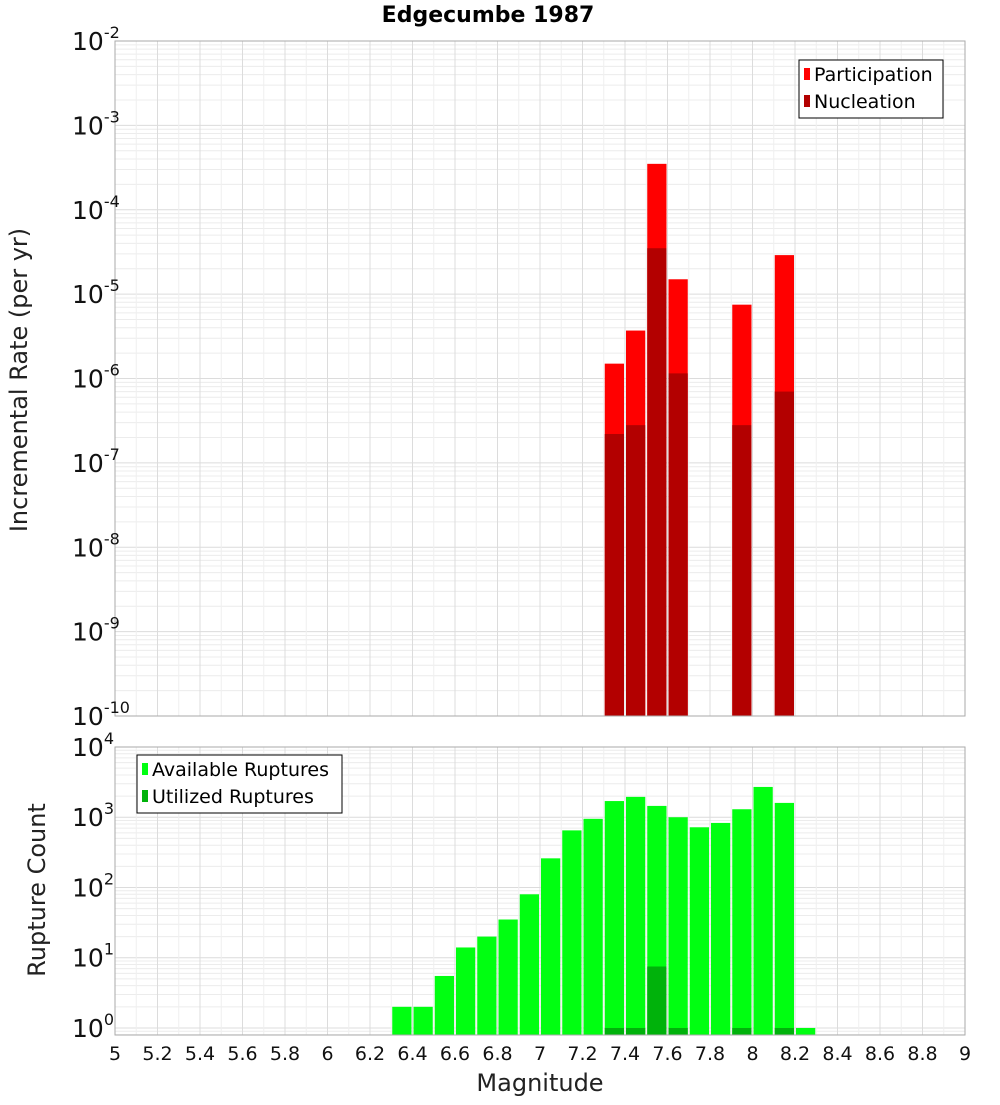 Image resolution: width=1000 pixels, height=1105 pixels. What do you see at coordinates (871, 89) in the screenshot?
I see `top-legend-box` at bounding box center [871, 89].